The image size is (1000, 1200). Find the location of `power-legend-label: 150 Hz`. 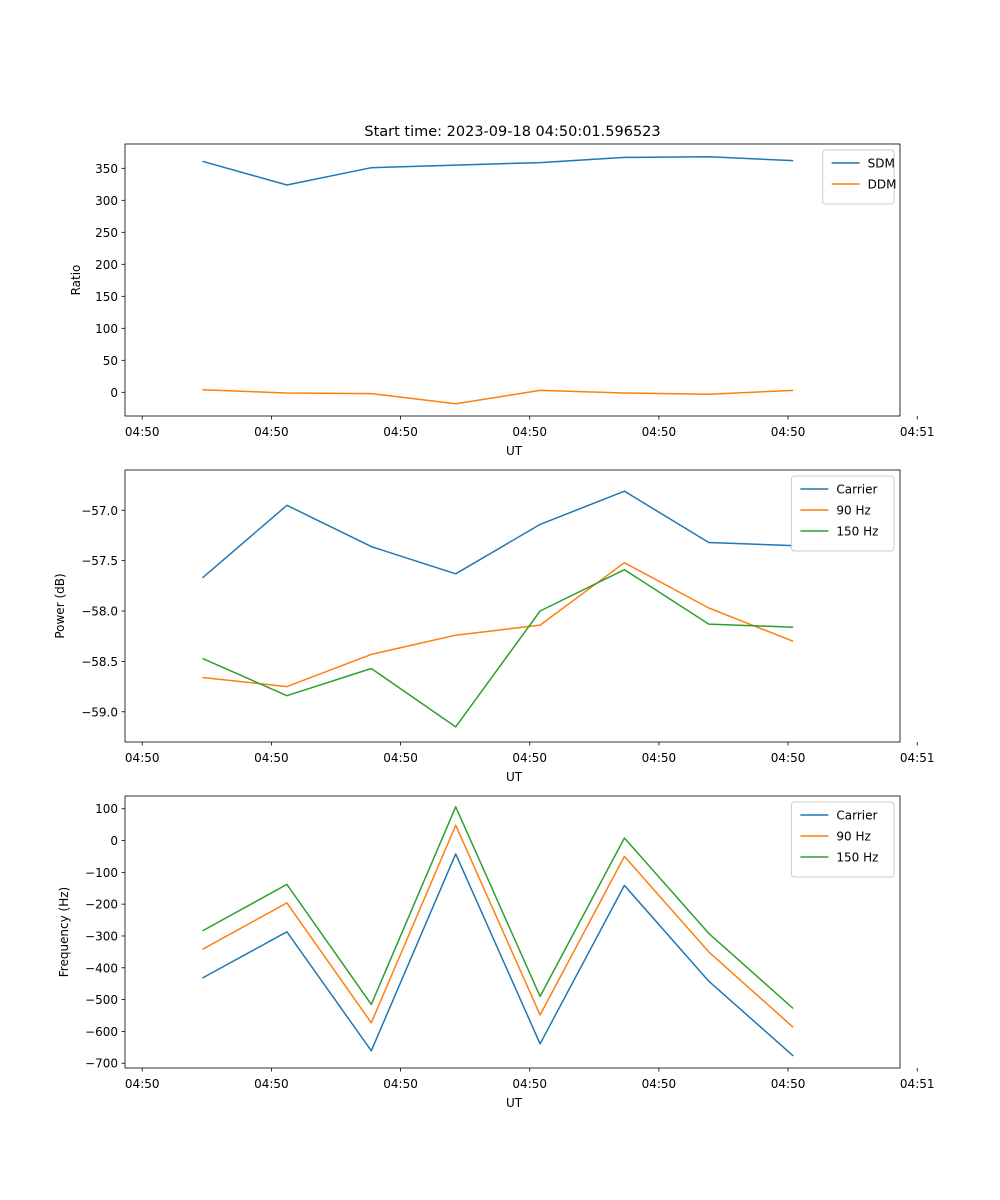

power-legend-label: 150 Hz is located at coordinates (857, 532).